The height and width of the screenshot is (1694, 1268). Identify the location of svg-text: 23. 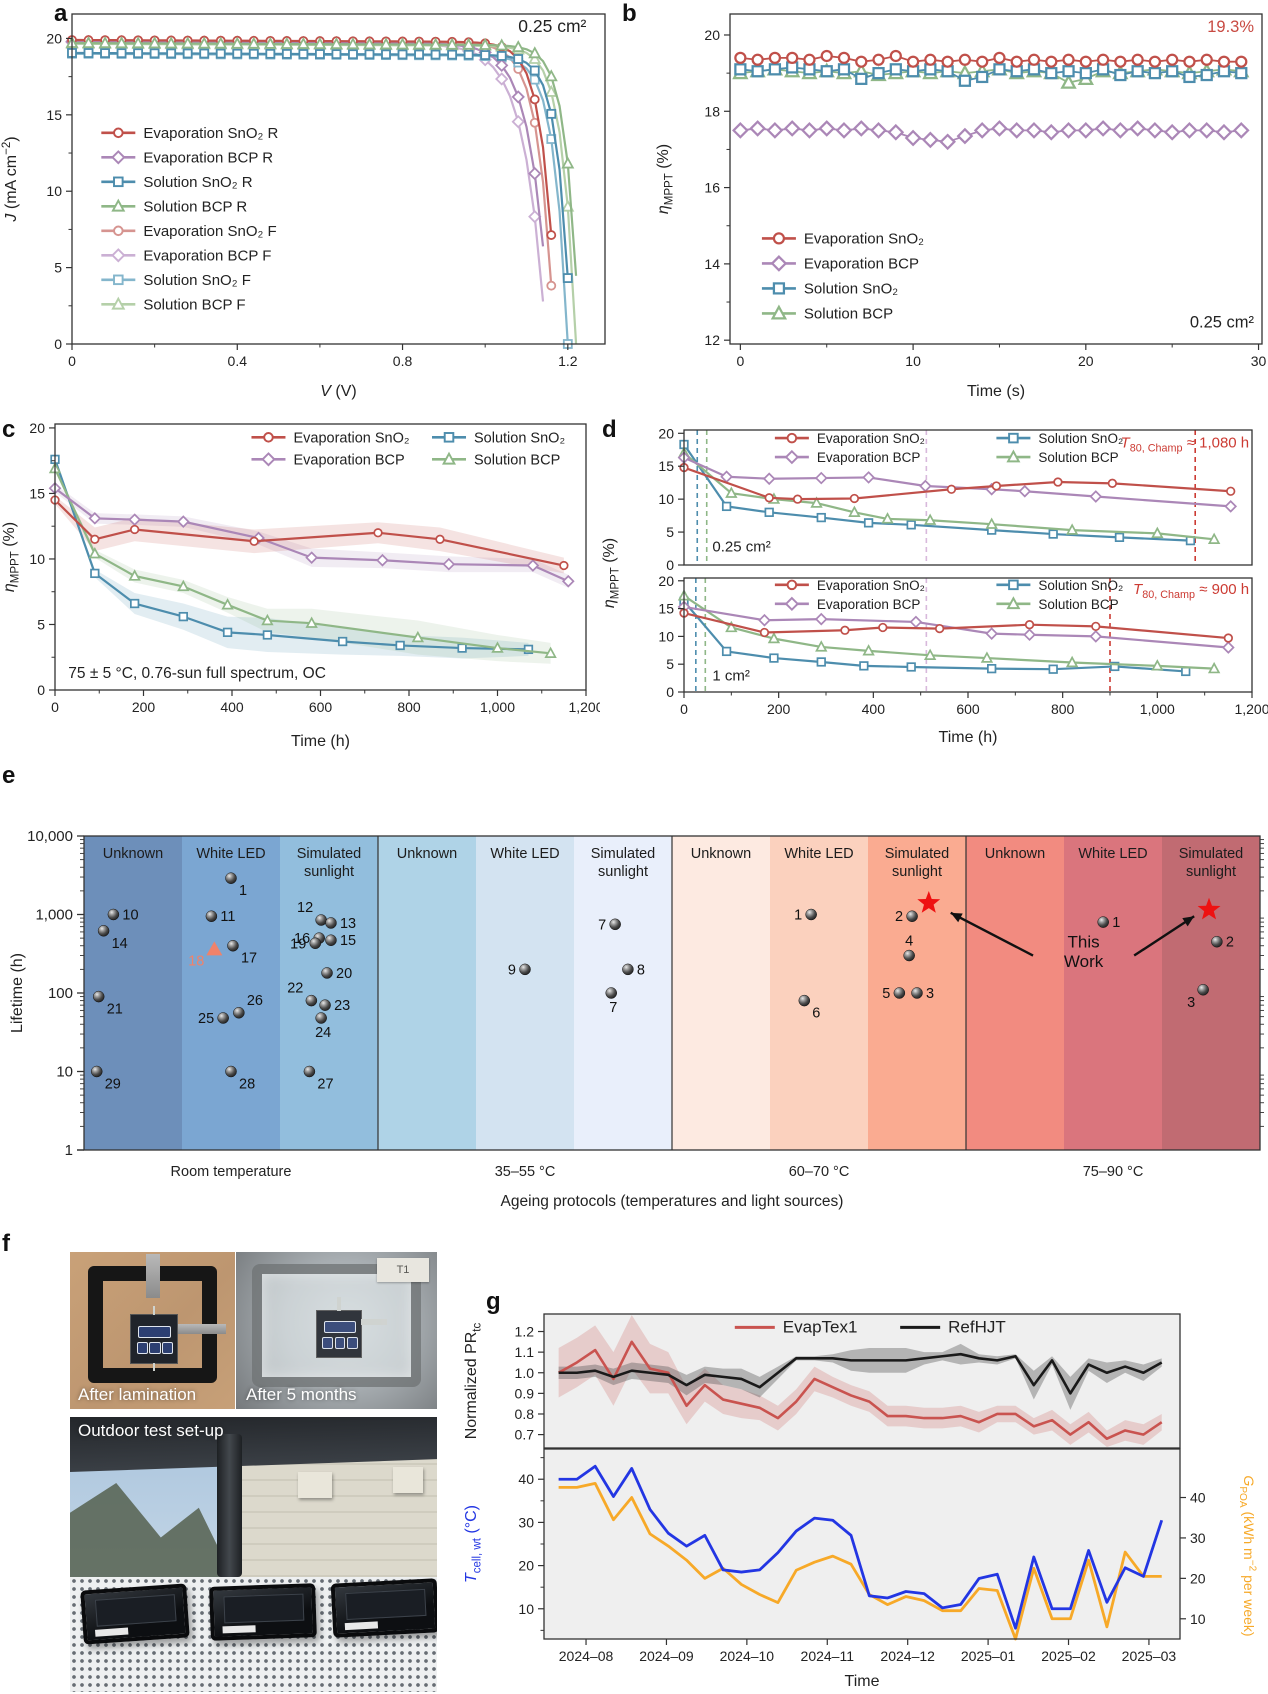
(342, 1006).